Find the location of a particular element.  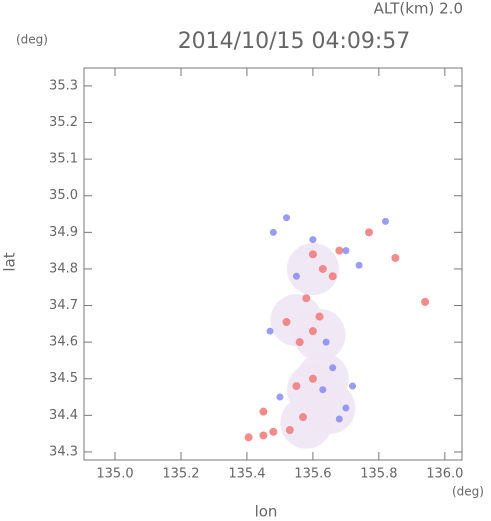

chart-title: 2014/10/15 04:09:57 is located at coordinates (294, 41).